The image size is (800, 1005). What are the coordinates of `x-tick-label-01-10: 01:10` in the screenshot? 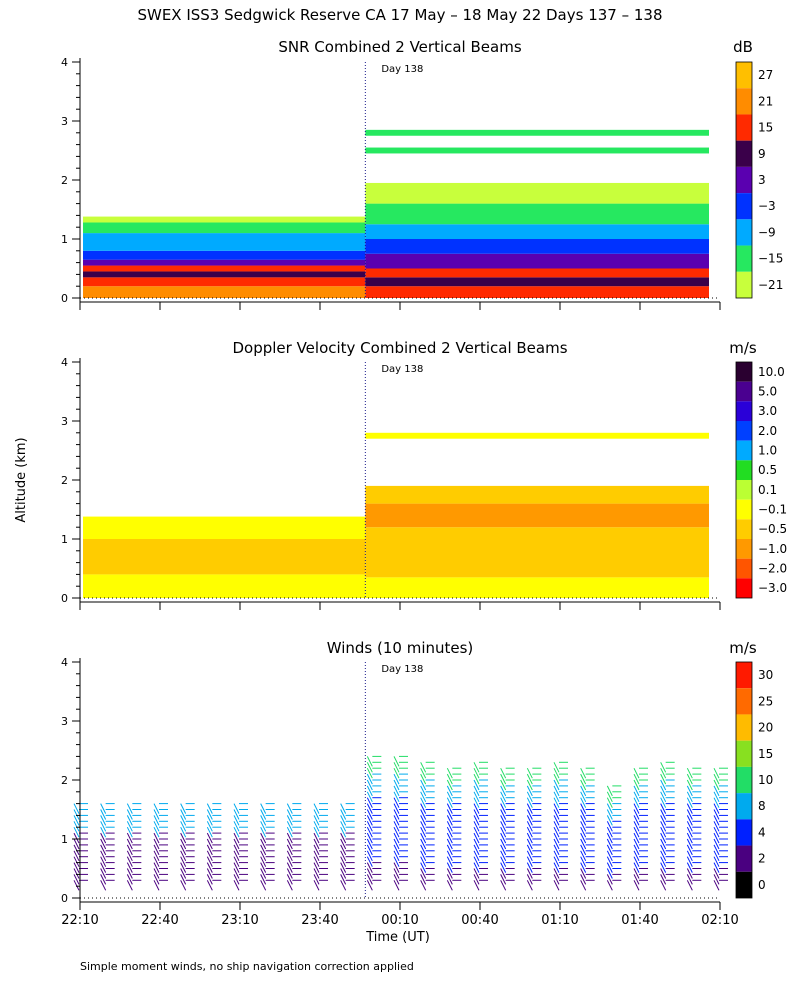 It's located at (559, 920).